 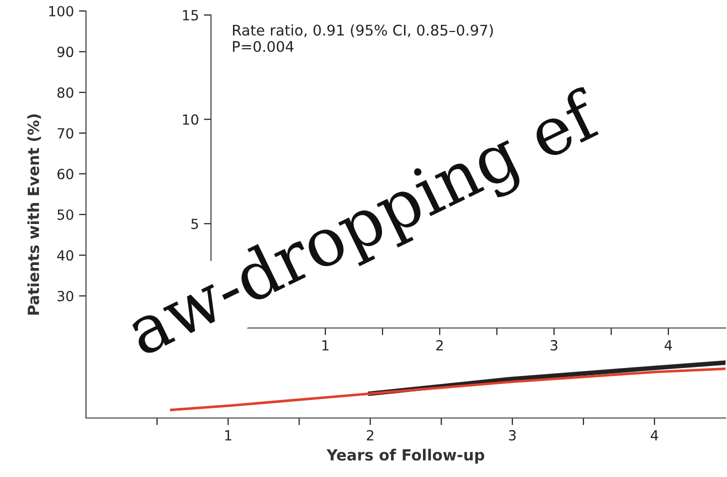 What do you see at coordinates (34, 214) in the screenshot?
I see `y-axis-title: Patients with Event (%)` at bounding box center [34, 214].